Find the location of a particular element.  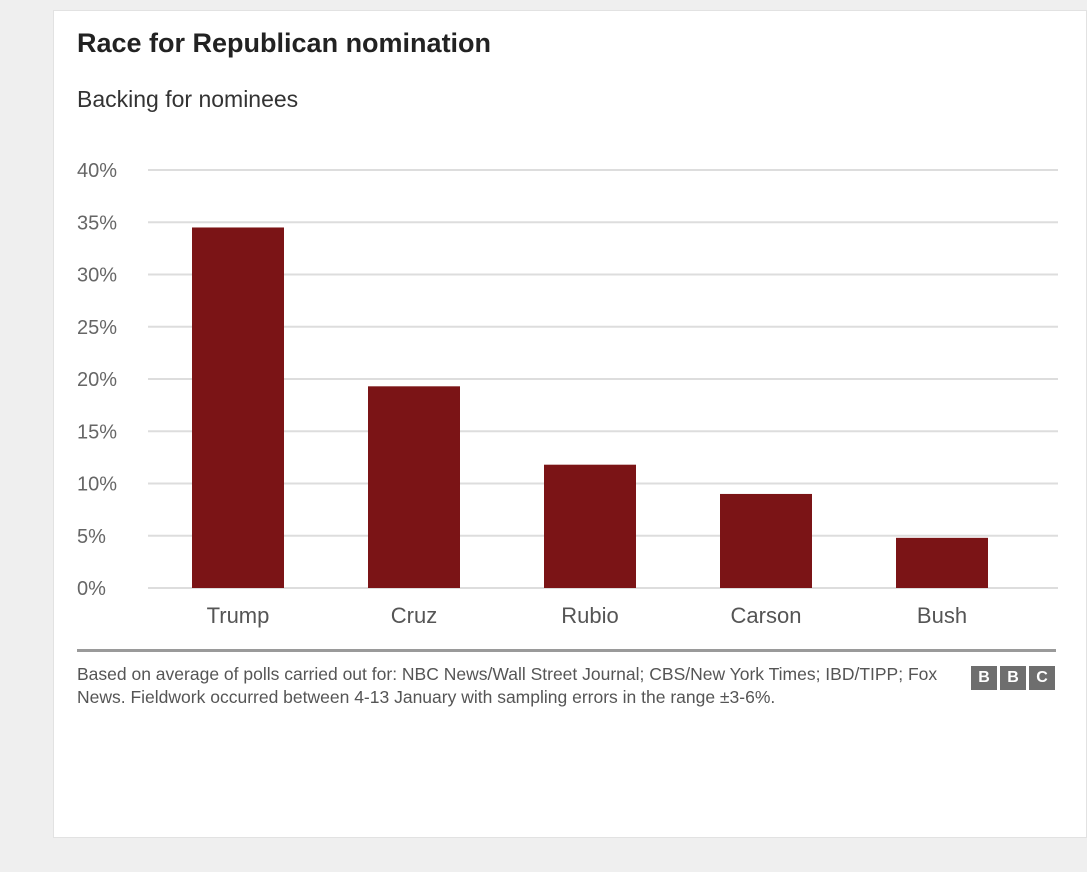

bar-cruz is located at coordinates (414, 487).